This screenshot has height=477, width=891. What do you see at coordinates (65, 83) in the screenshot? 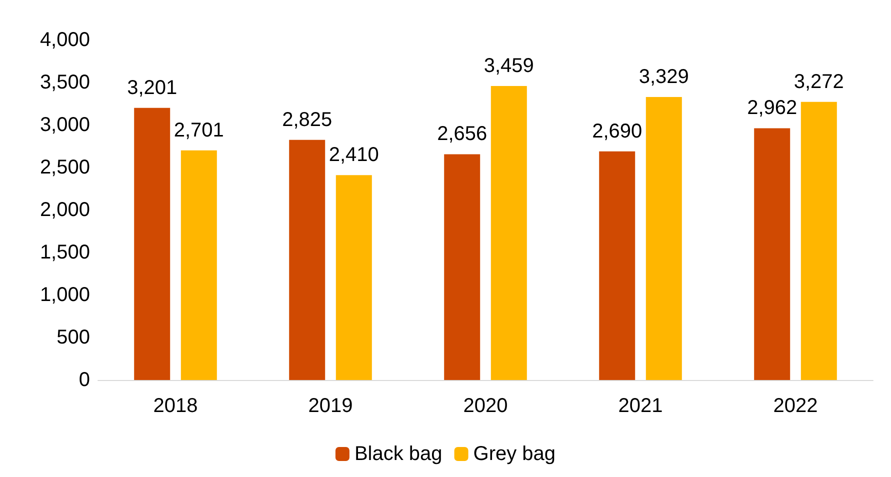
I see `y-tick-label: 3,500` at bounding box center [65, 83].